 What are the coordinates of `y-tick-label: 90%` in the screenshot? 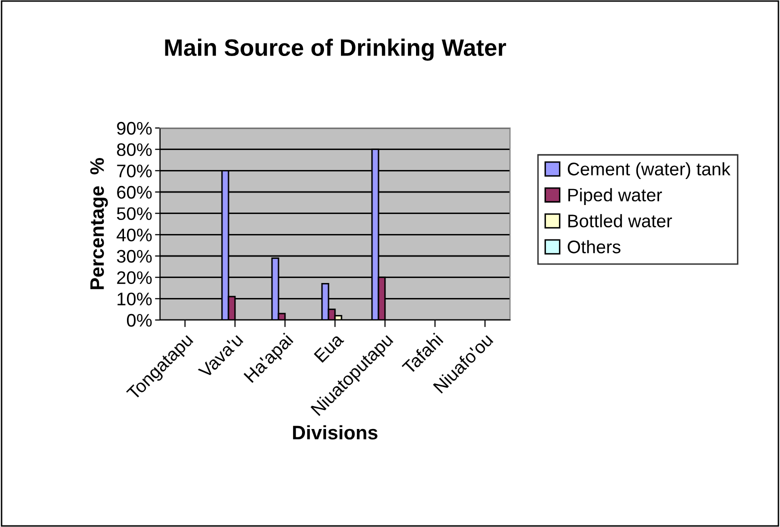 It's located at (134, 128).